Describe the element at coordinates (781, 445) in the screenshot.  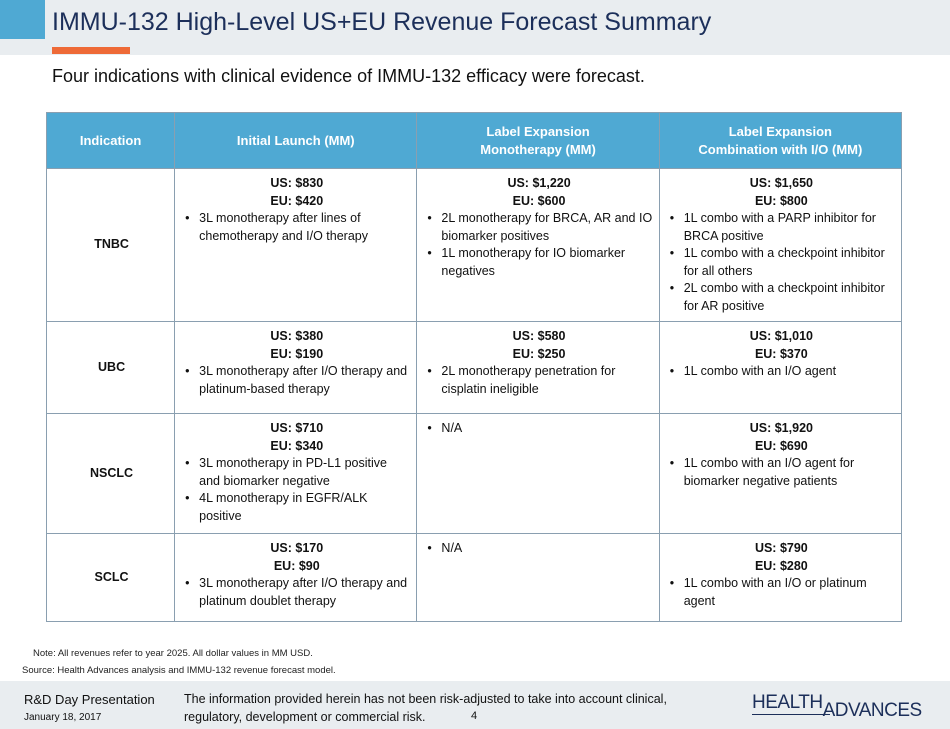
I see `eu-revenue: EU: $690` at that location.